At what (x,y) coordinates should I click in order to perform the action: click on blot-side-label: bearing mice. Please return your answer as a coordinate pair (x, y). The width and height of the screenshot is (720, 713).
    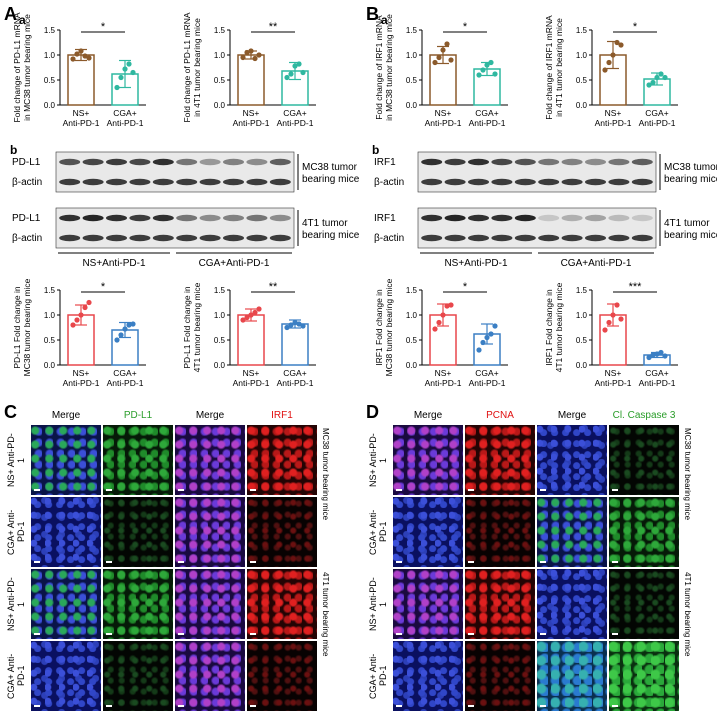
    Looking at the image, I should click on (690, 235).